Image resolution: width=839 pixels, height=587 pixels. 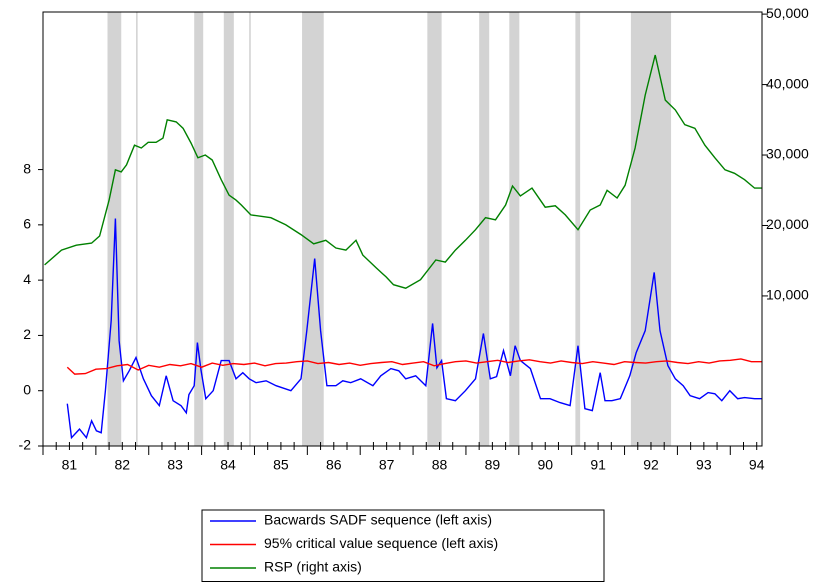 I want to click on legend-label: 95% critical value sequence (left axis), so click(x=381, y=543).